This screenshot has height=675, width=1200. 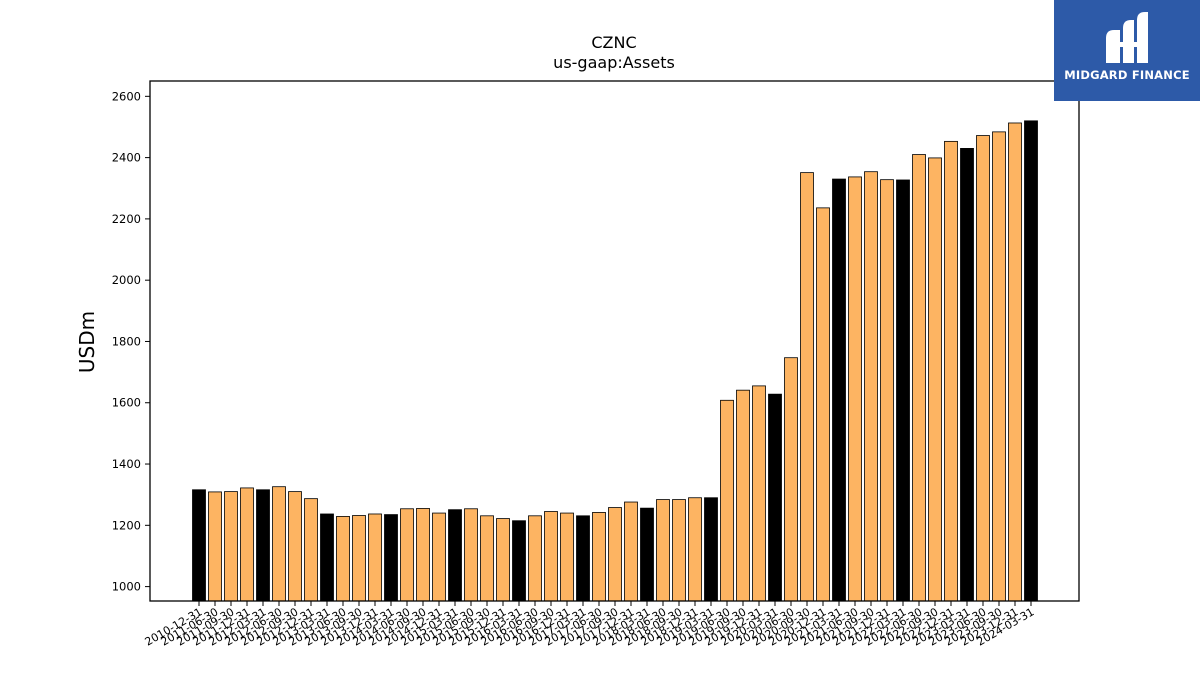 I want to click on y-tick-label: 1200, so click(x=126, y=525).